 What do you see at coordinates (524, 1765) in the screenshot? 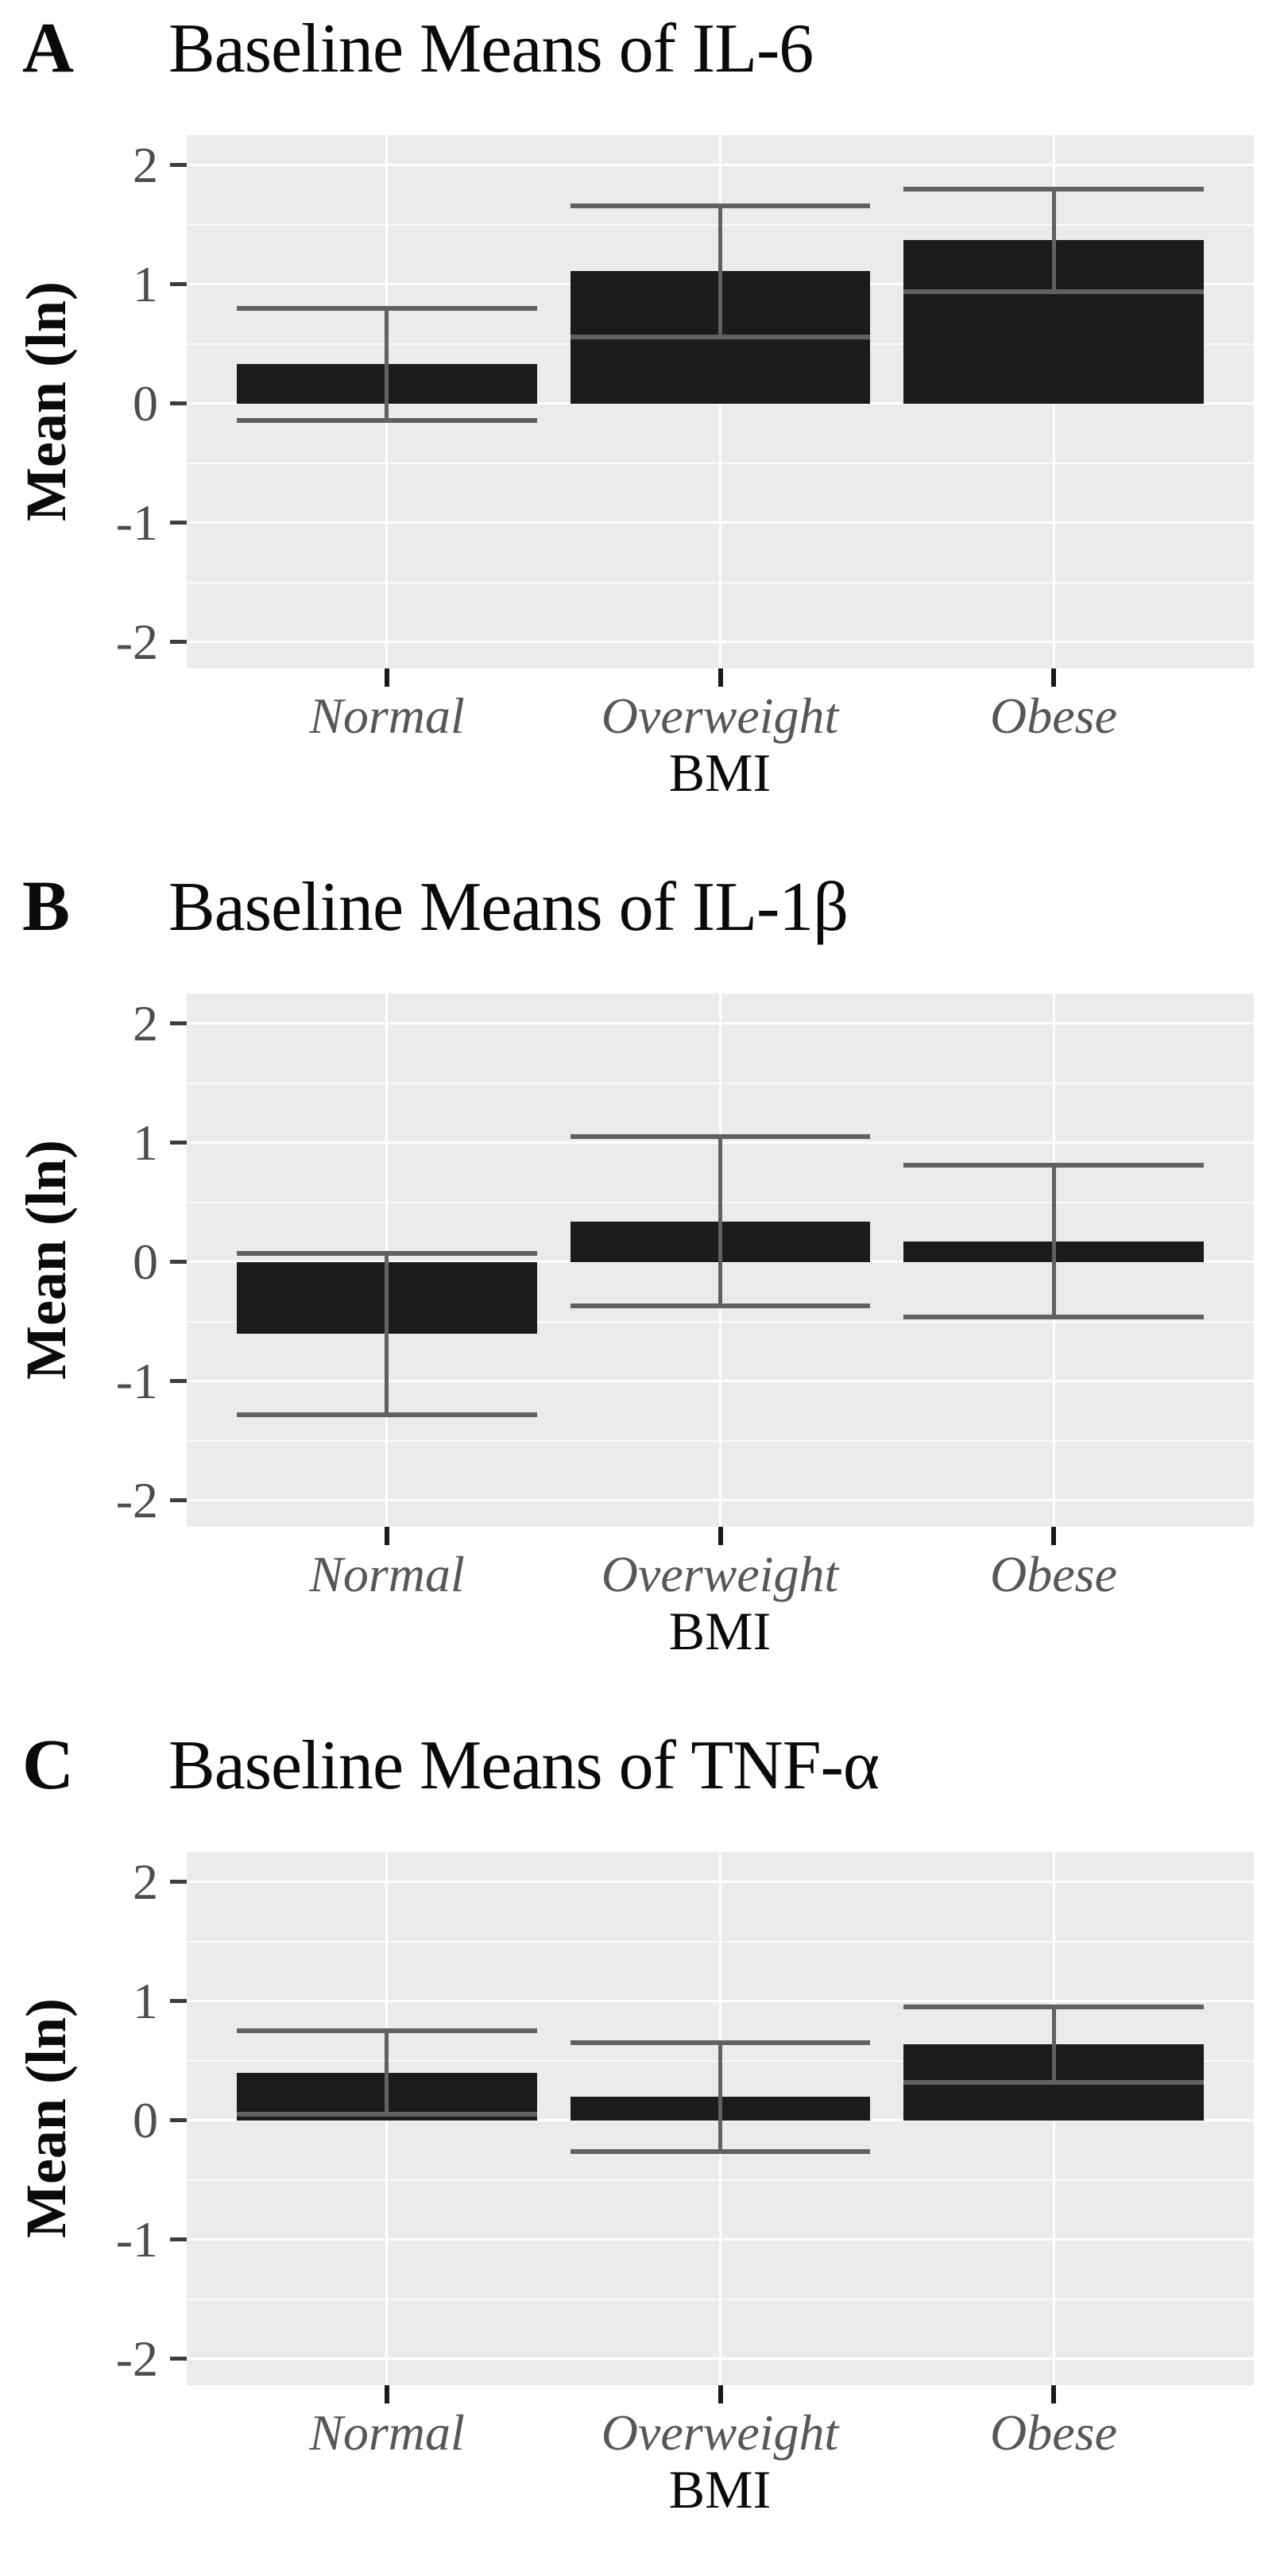
I see `panel-title: Baseline Means of TNF-α` at bounding box center [524, 1765].